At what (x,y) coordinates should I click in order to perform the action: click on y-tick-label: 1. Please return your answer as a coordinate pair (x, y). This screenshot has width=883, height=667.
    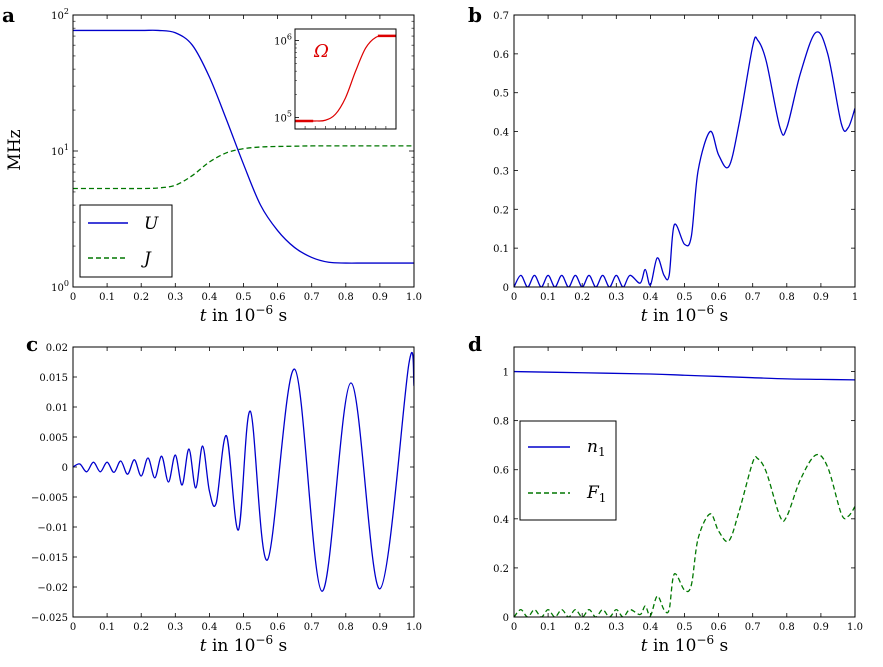
    Looking at the image, I should click on (506, 373).